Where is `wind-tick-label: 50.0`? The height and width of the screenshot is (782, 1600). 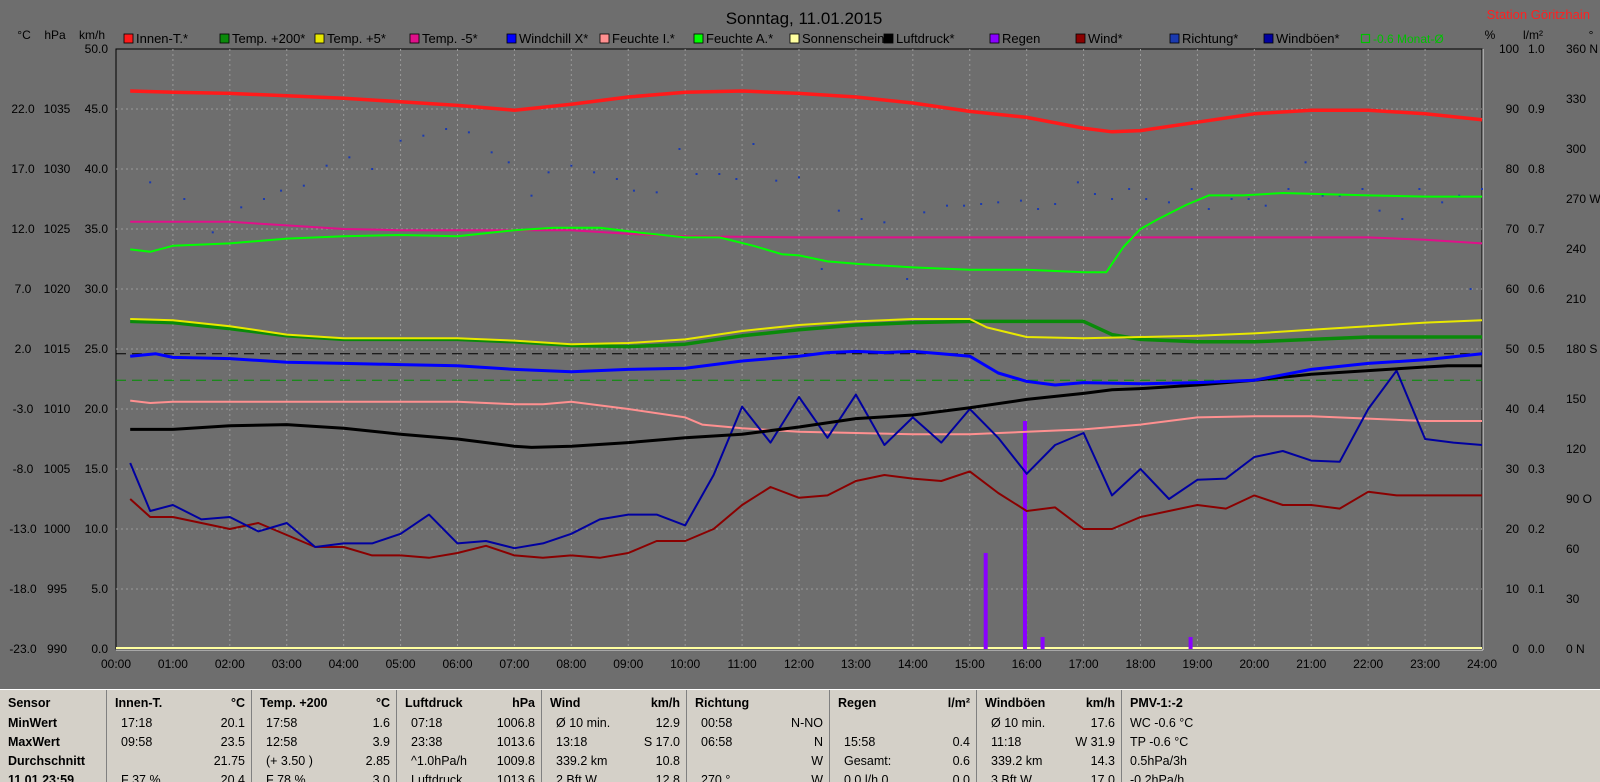
wind-tick-label: 50.0 is located at coordinates (97, 49).